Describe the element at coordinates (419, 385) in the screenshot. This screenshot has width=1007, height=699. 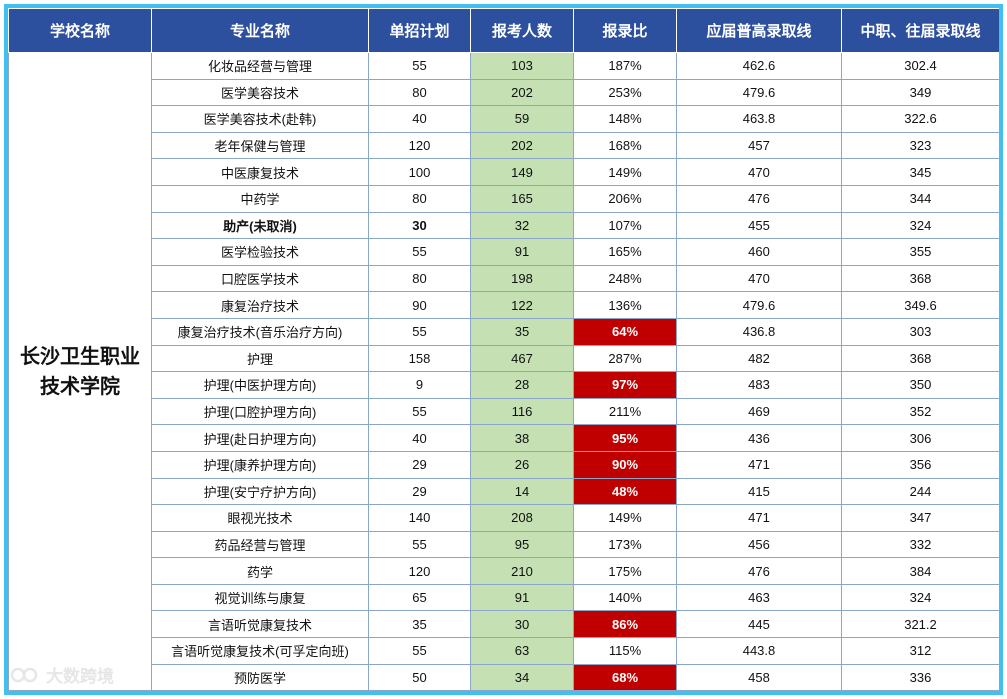
I see `quota-cell: 9` at that location.